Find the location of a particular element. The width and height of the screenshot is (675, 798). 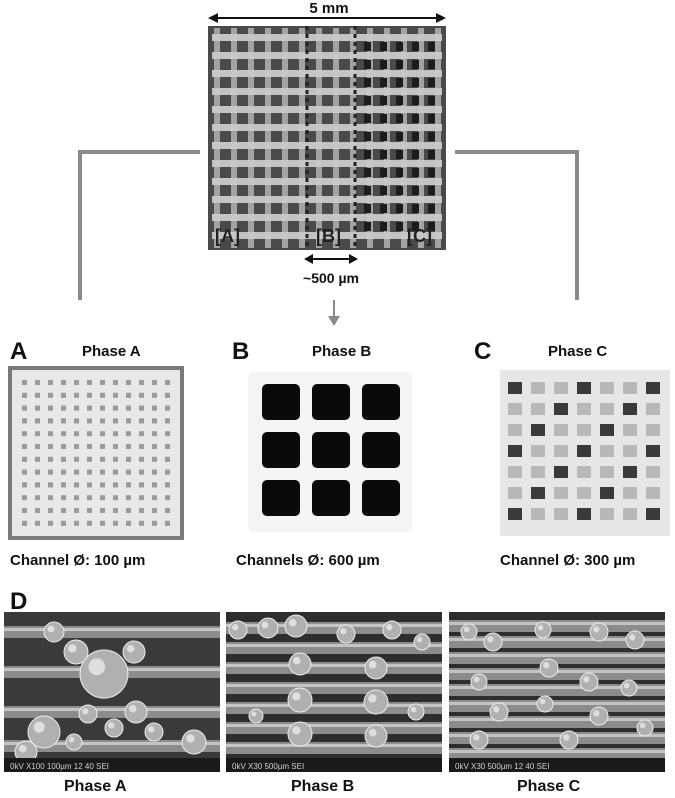

sem-caption-a: Phase A is located at coordinates (95, 786).